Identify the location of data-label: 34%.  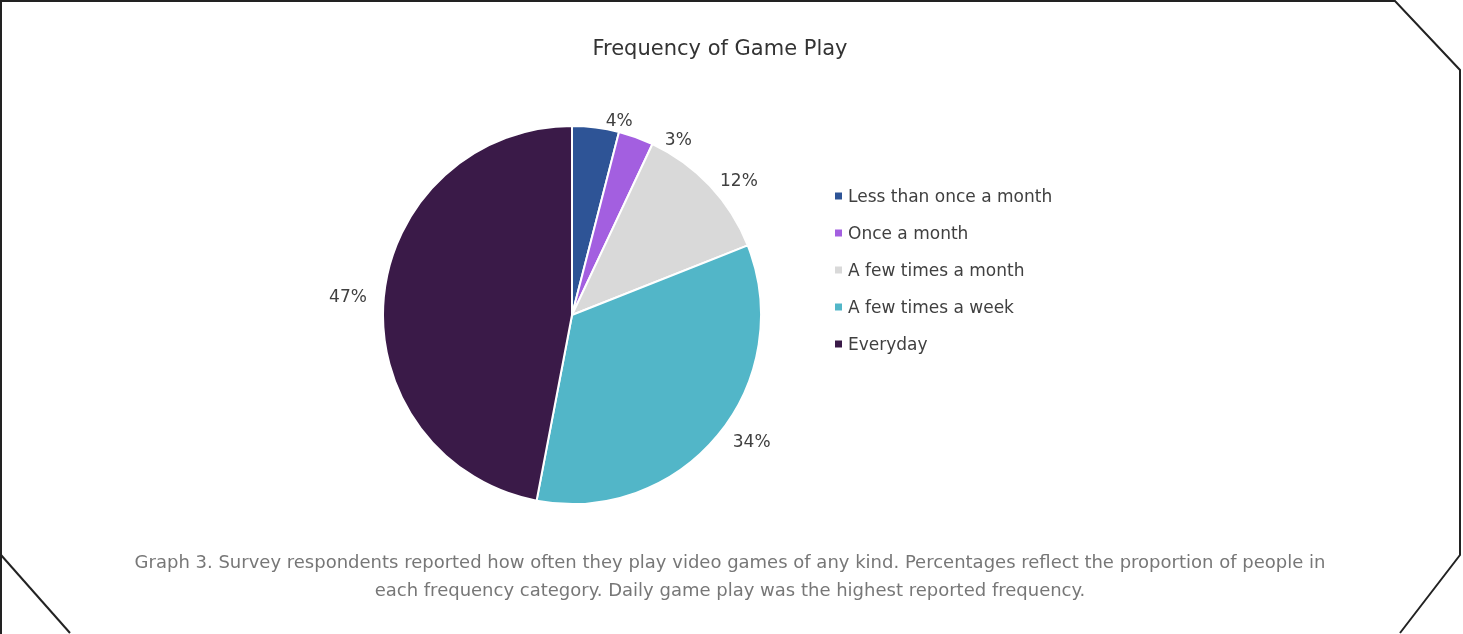
(751, 440).